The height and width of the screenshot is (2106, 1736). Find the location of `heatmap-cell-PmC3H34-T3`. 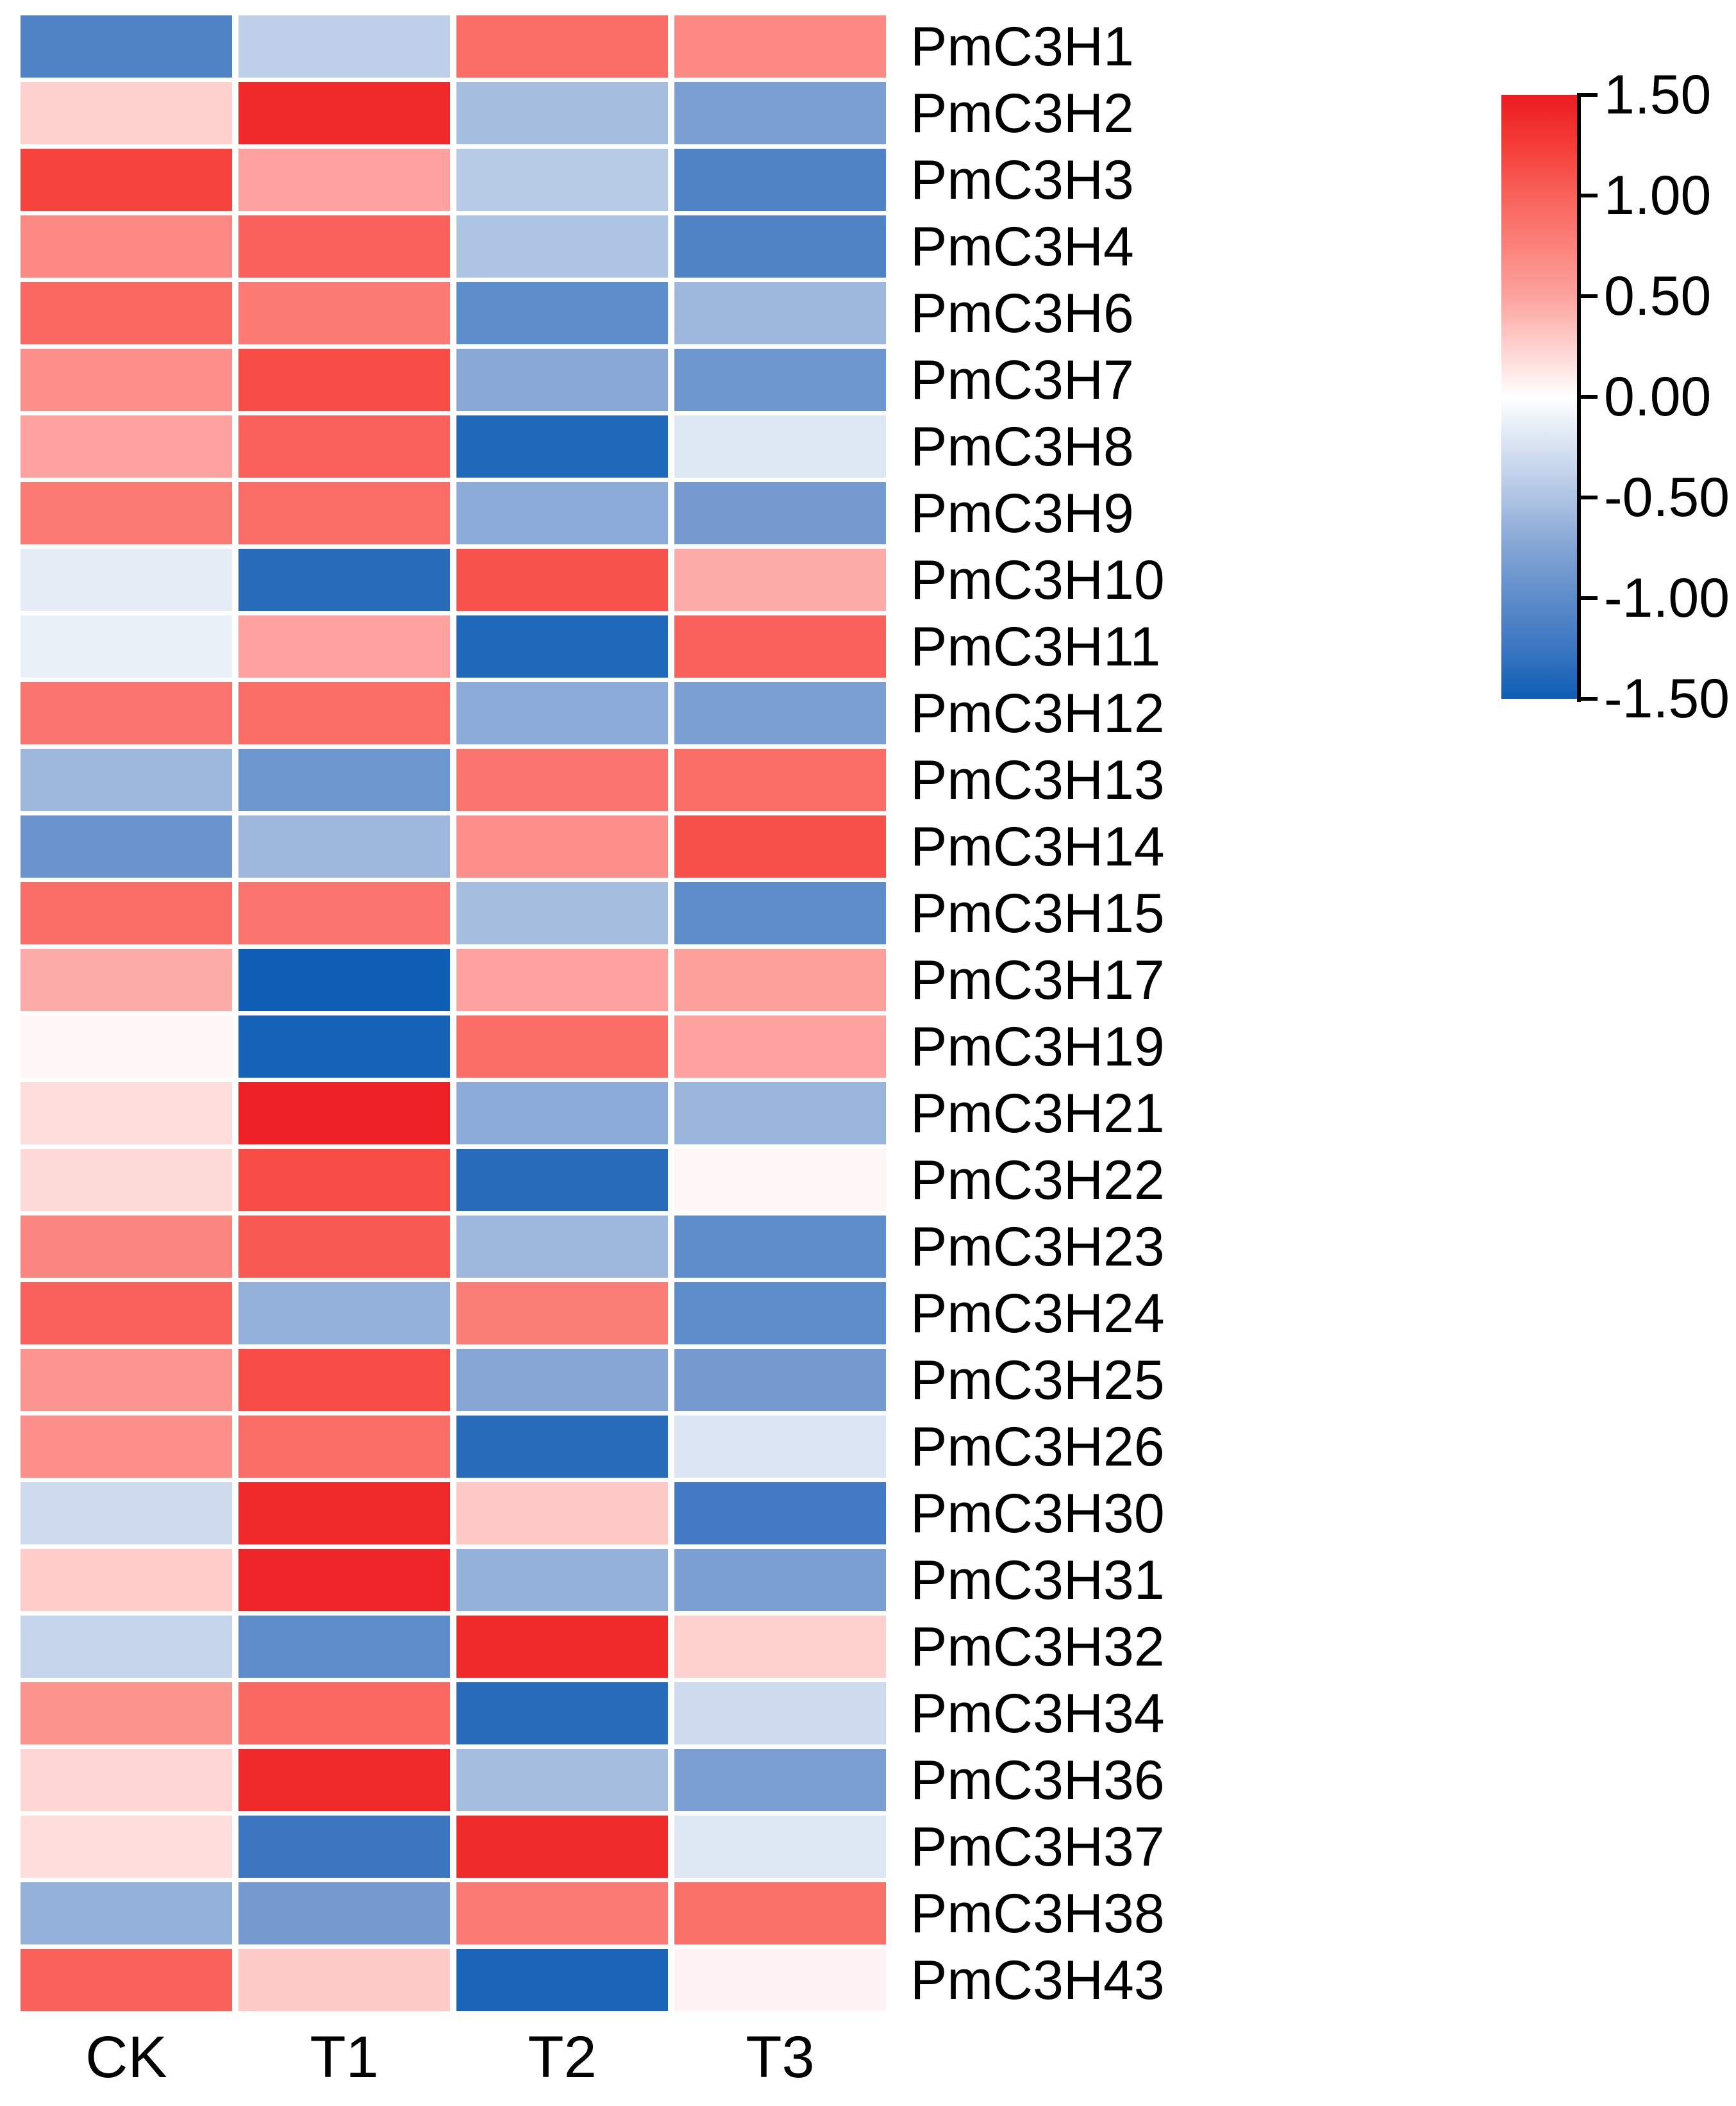

heatmap-cell-PmC3H34-T3 is located at coordinates (780, 1713).